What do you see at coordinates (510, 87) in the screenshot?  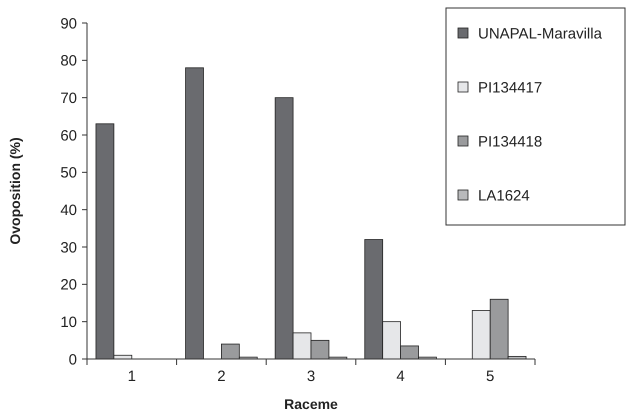 I see `legend-label: PI134417` at bounding box center [510, 87].